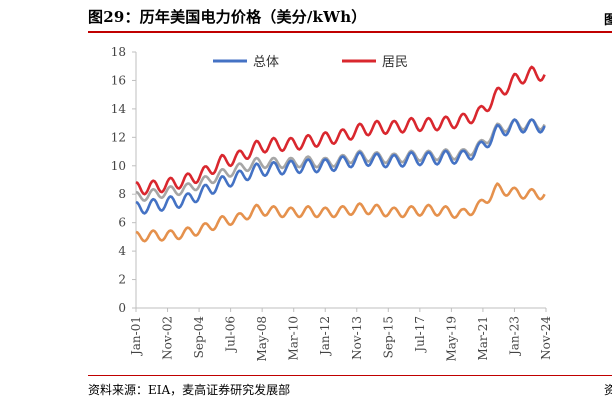 The image size is (612, 410). Describe the element at coordinates (451, 339) in the screenshot. I see `x-tick-label: May-19` at that location.